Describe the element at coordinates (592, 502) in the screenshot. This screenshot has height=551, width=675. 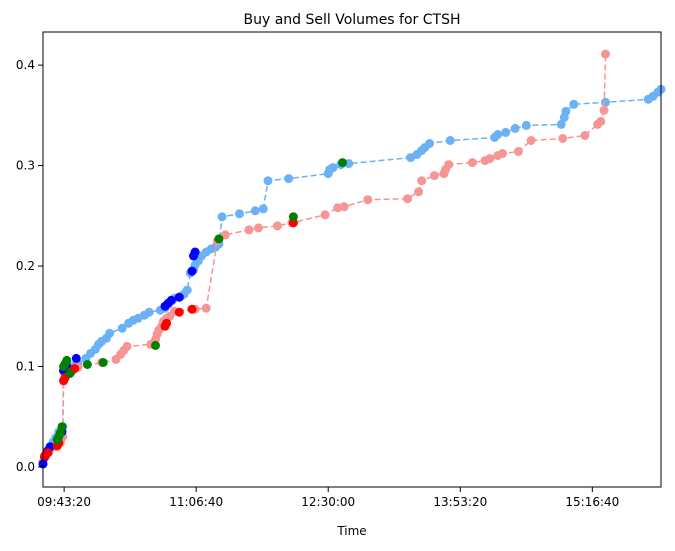
I see `x-tick-label-4: 15:16:40` at that location.